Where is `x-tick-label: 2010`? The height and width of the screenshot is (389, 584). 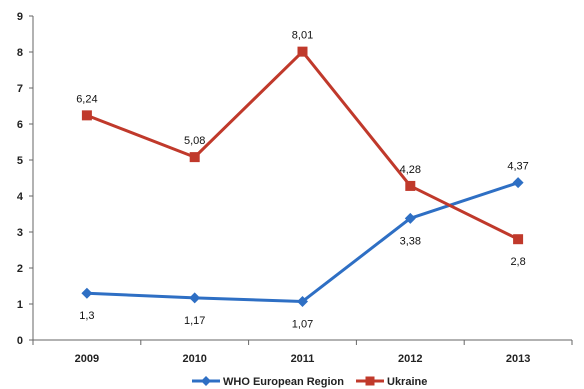
x-tick-label: 2010 is located at coordinates (194, 359).